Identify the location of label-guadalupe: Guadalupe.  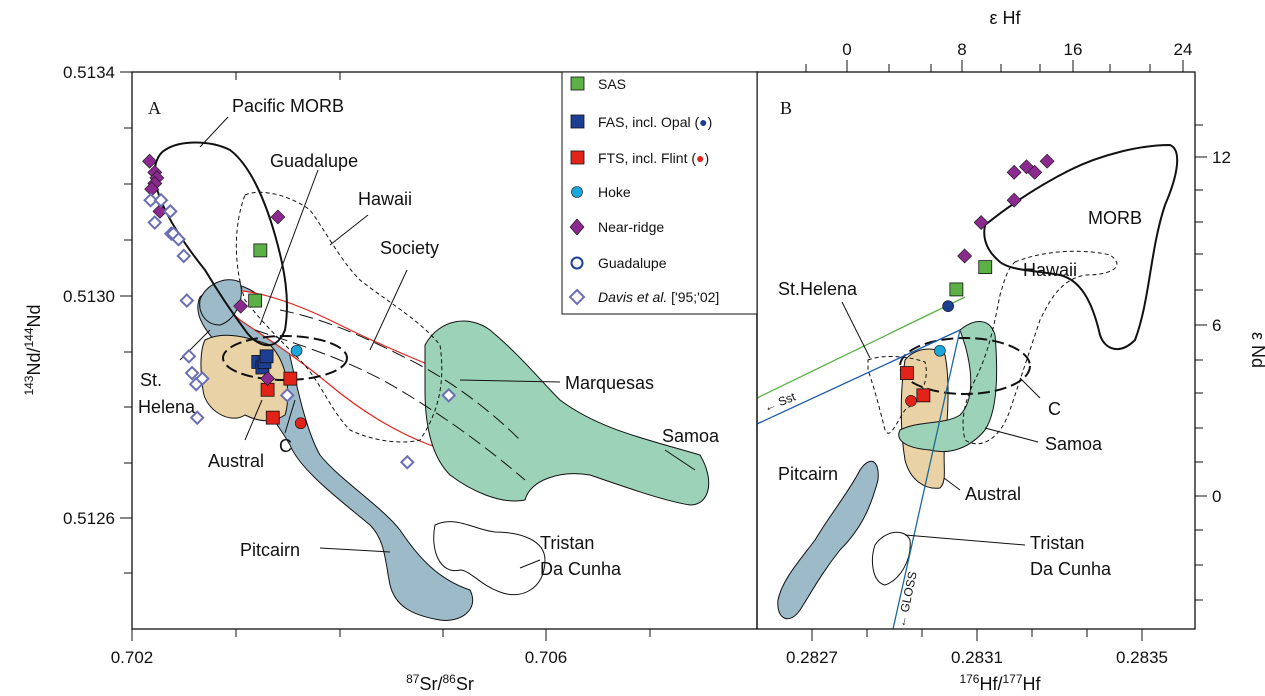
(314, 161).